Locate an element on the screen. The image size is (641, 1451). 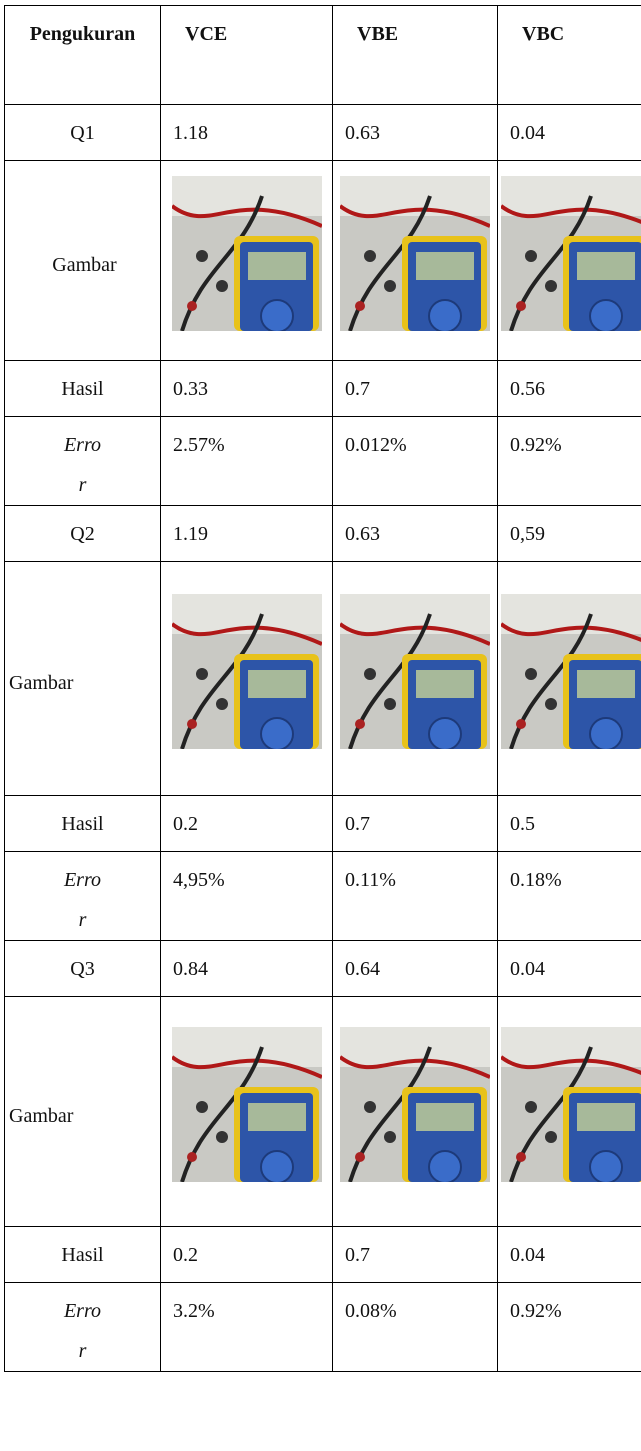
value-cell: 0,59 is located at coordinates (569, 533).